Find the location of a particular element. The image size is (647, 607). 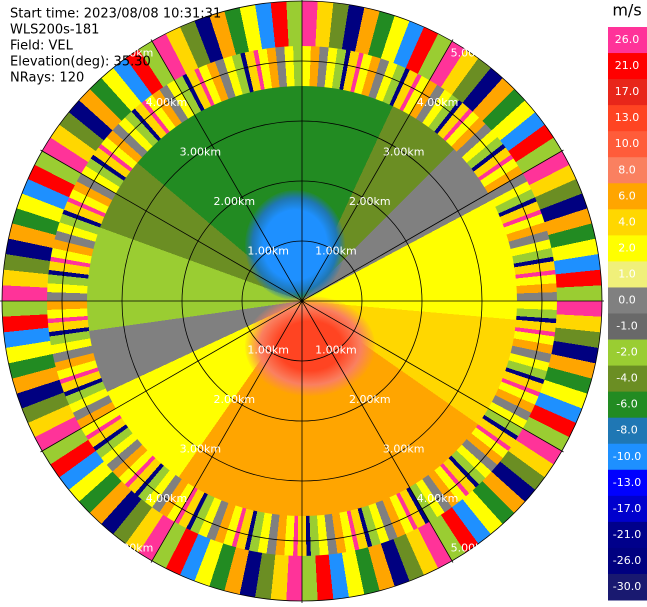

info-line: WLS200s-181 is located at coordinates (54, 30).